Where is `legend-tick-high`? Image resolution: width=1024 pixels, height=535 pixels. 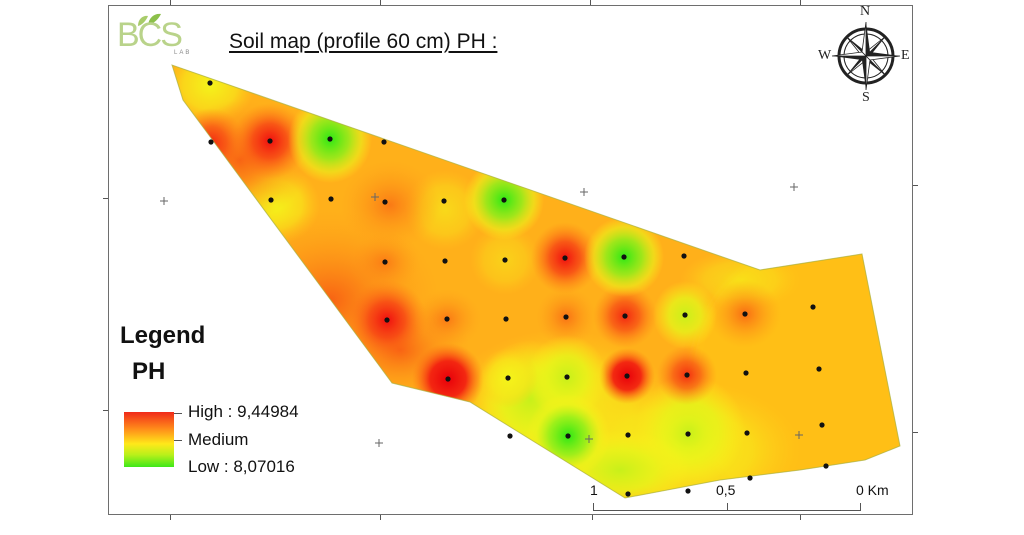
legend-tick-high is located at coordinates (178, 413).